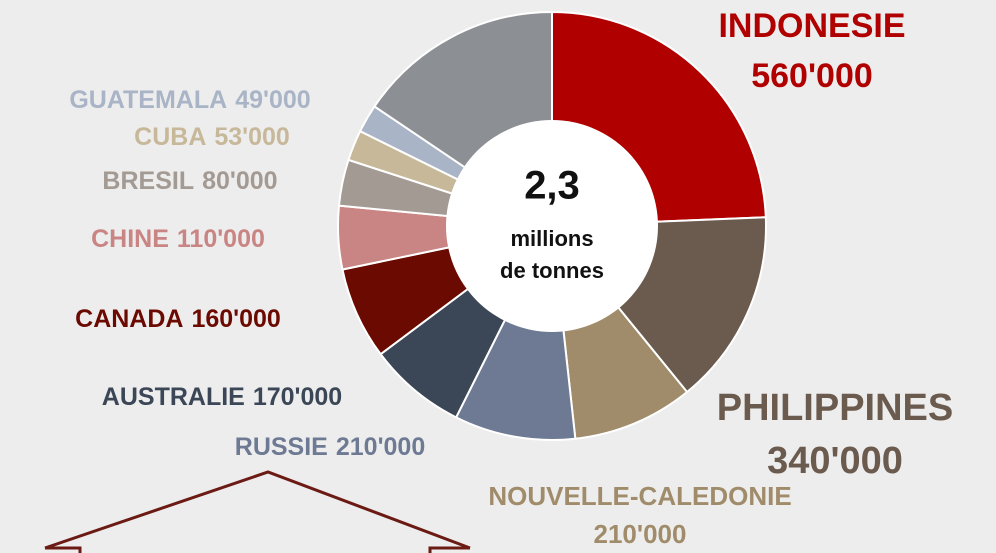 This screenshot has height=553, width=996. What do you see at coordinates (130, 239) in the screenshot?
I see `slice-label: CHINE` at bounding box center [130, 239].